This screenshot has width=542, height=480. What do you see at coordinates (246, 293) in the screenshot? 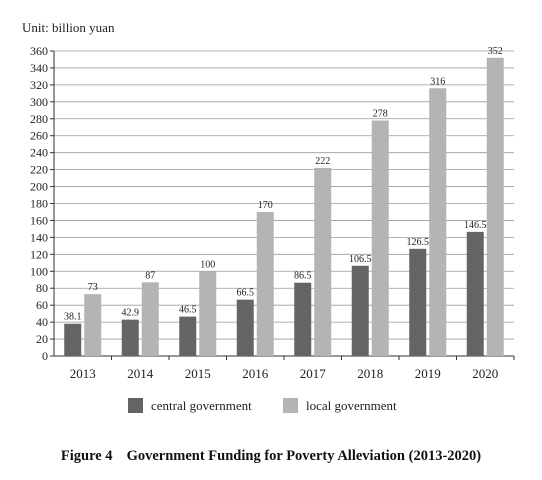
I see `data-label-central: 66.5` at bounding box center [246, 293].